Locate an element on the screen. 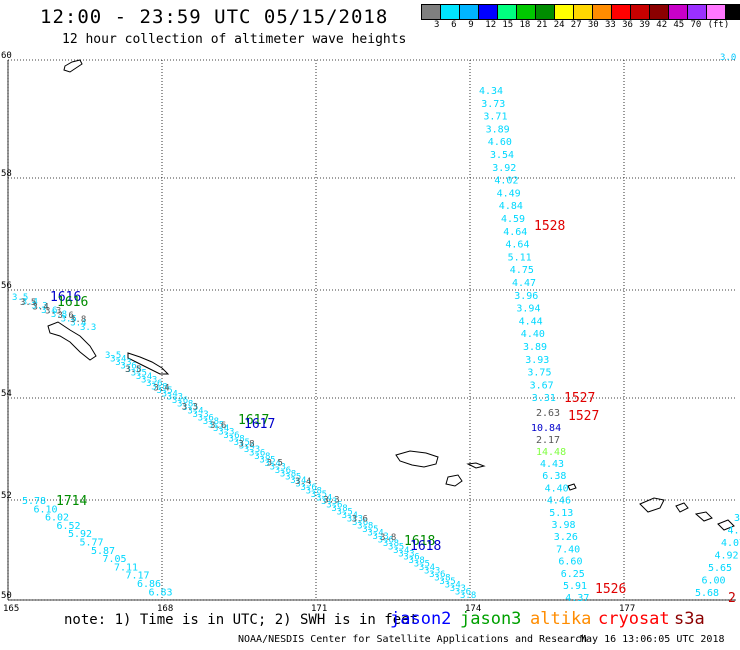 Image resolution: width=740 pixels, height=650 pixels. pass-time: 1526 is located at coordinates (610, 589).